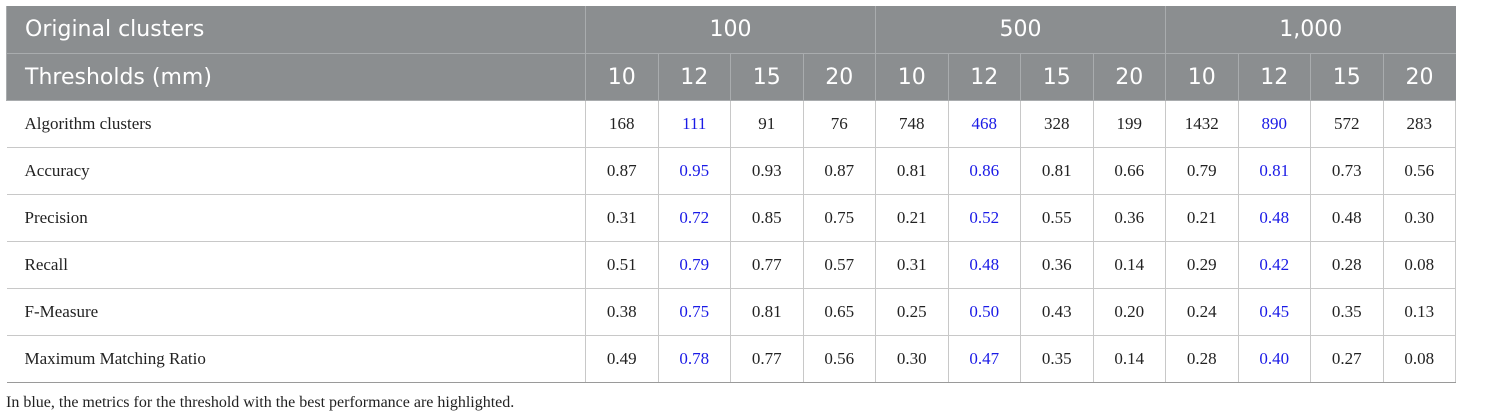 This screenshot has width=1494, height=418. I want to click on cell: 0.65, so click(839, 312).